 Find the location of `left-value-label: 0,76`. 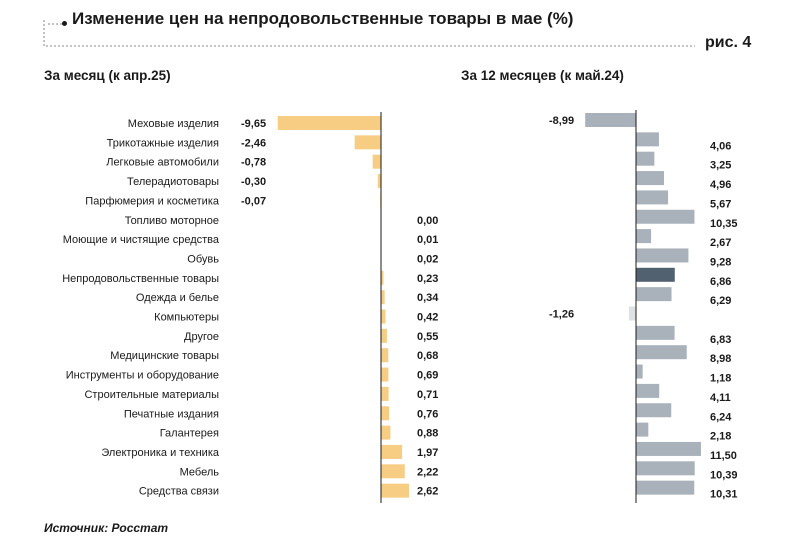

left-value-label: 0,76 is located at coordinates (427, 414).